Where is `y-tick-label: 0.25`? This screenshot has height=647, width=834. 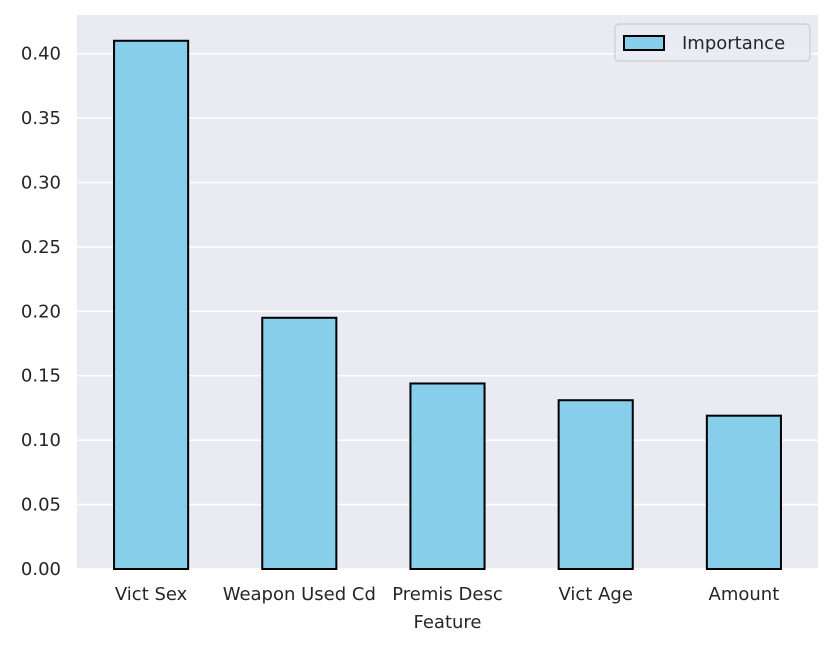
y-tick-label: 0.25 is located at coordinates (41, 247).